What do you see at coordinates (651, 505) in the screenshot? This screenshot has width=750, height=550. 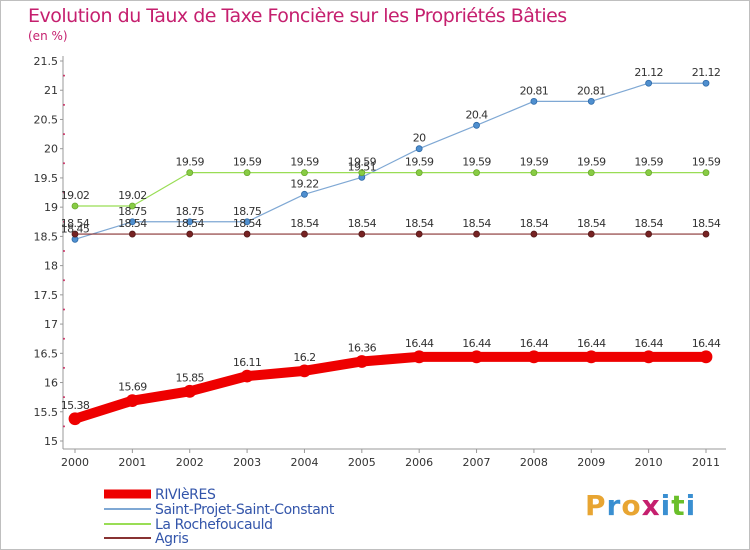 I see `logo-letter: x` at bounding box center [651, 505].